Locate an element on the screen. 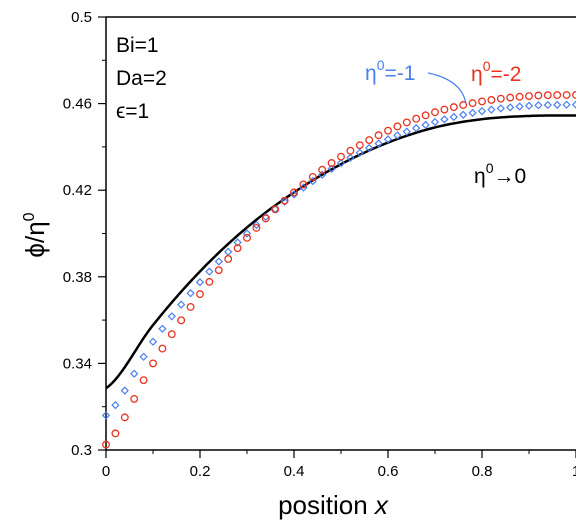  param-label: ϵ=1 is located at coordinates (132, 111).